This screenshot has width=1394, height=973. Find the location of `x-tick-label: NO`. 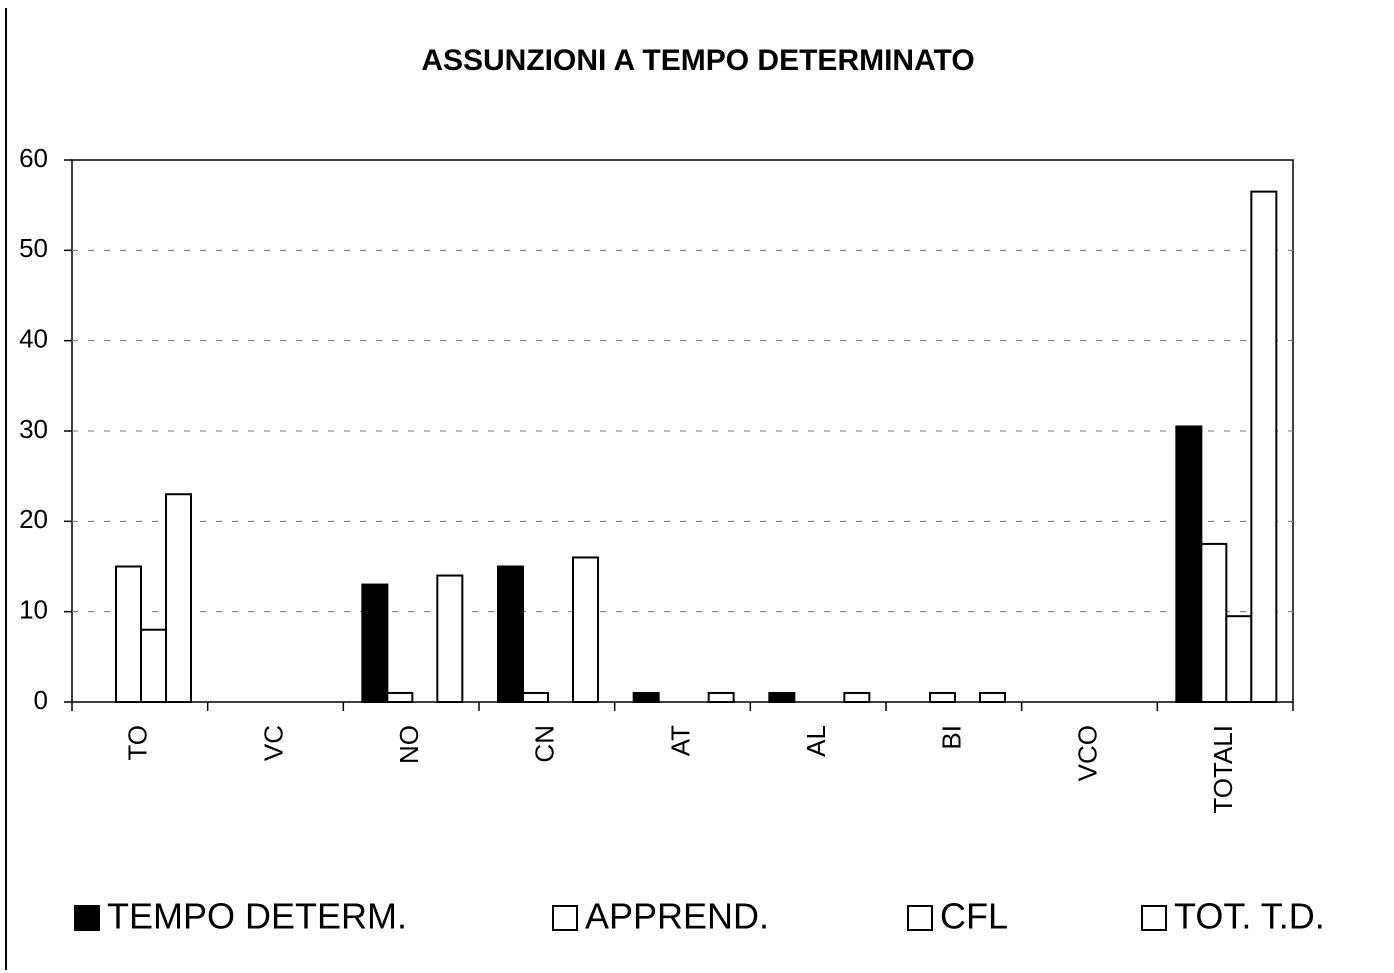

x-tick-label: NO is located at coordinates (409, 744).